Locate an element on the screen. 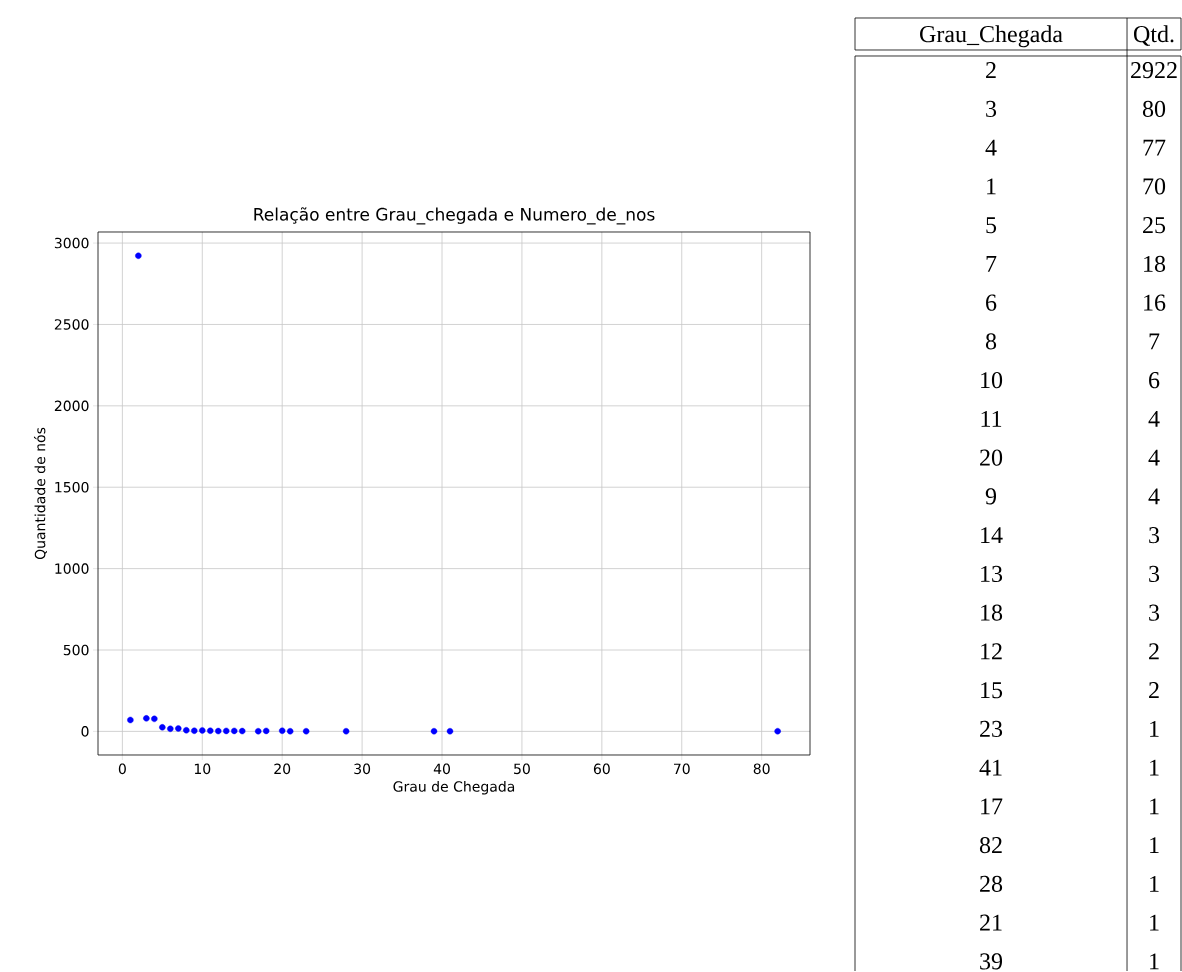 This screenshot has width=1182, height=972. text: 80 is located at coordinates (1154, 108).